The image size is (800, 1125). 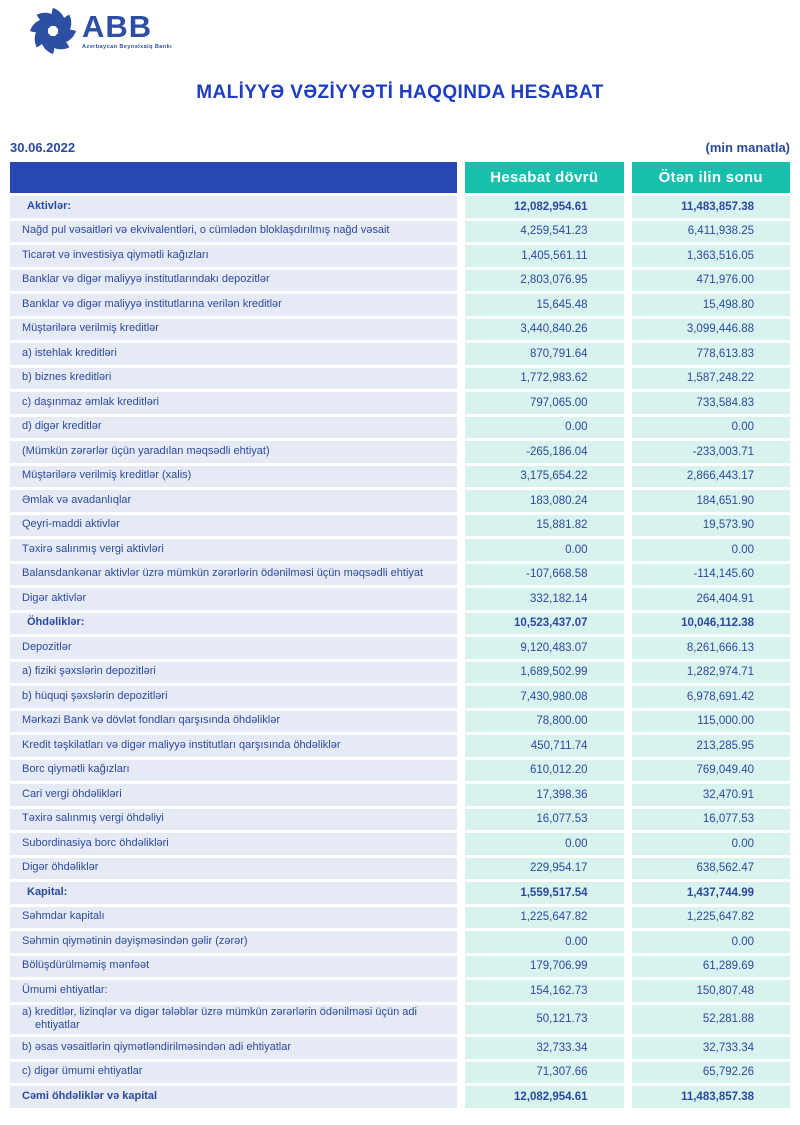 I want to click on logo-text: ABB, so click(x=117, y=26).